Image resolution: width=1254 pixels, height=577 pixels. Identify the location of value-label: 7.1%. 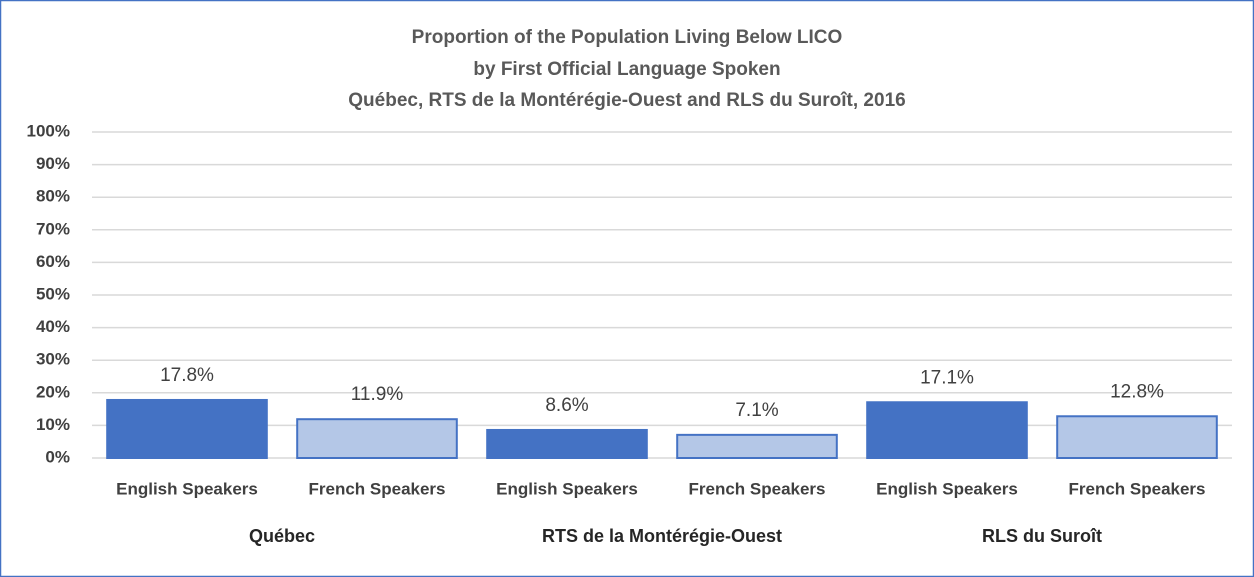
(756, 410).